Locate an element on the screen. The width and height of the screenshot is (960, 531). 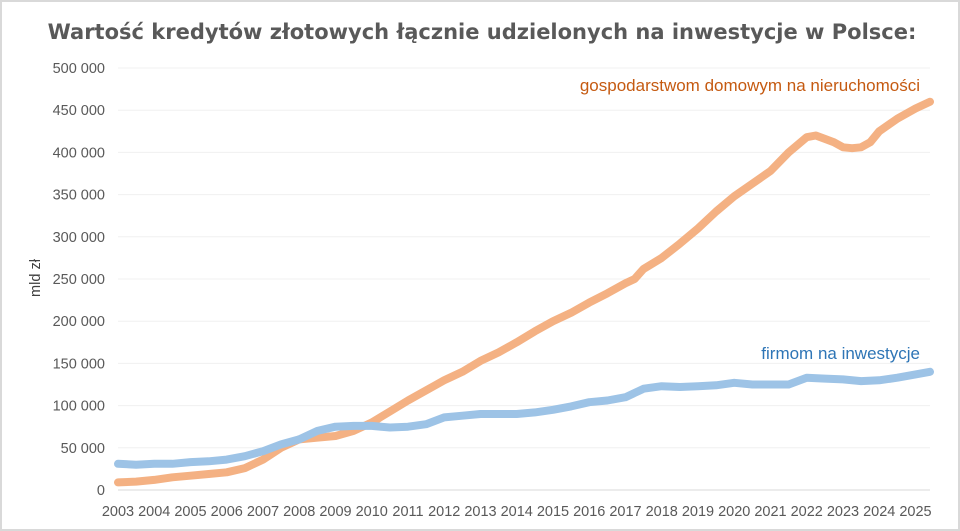
x-tick-label: 2023 is located at coordinates (843, 512).